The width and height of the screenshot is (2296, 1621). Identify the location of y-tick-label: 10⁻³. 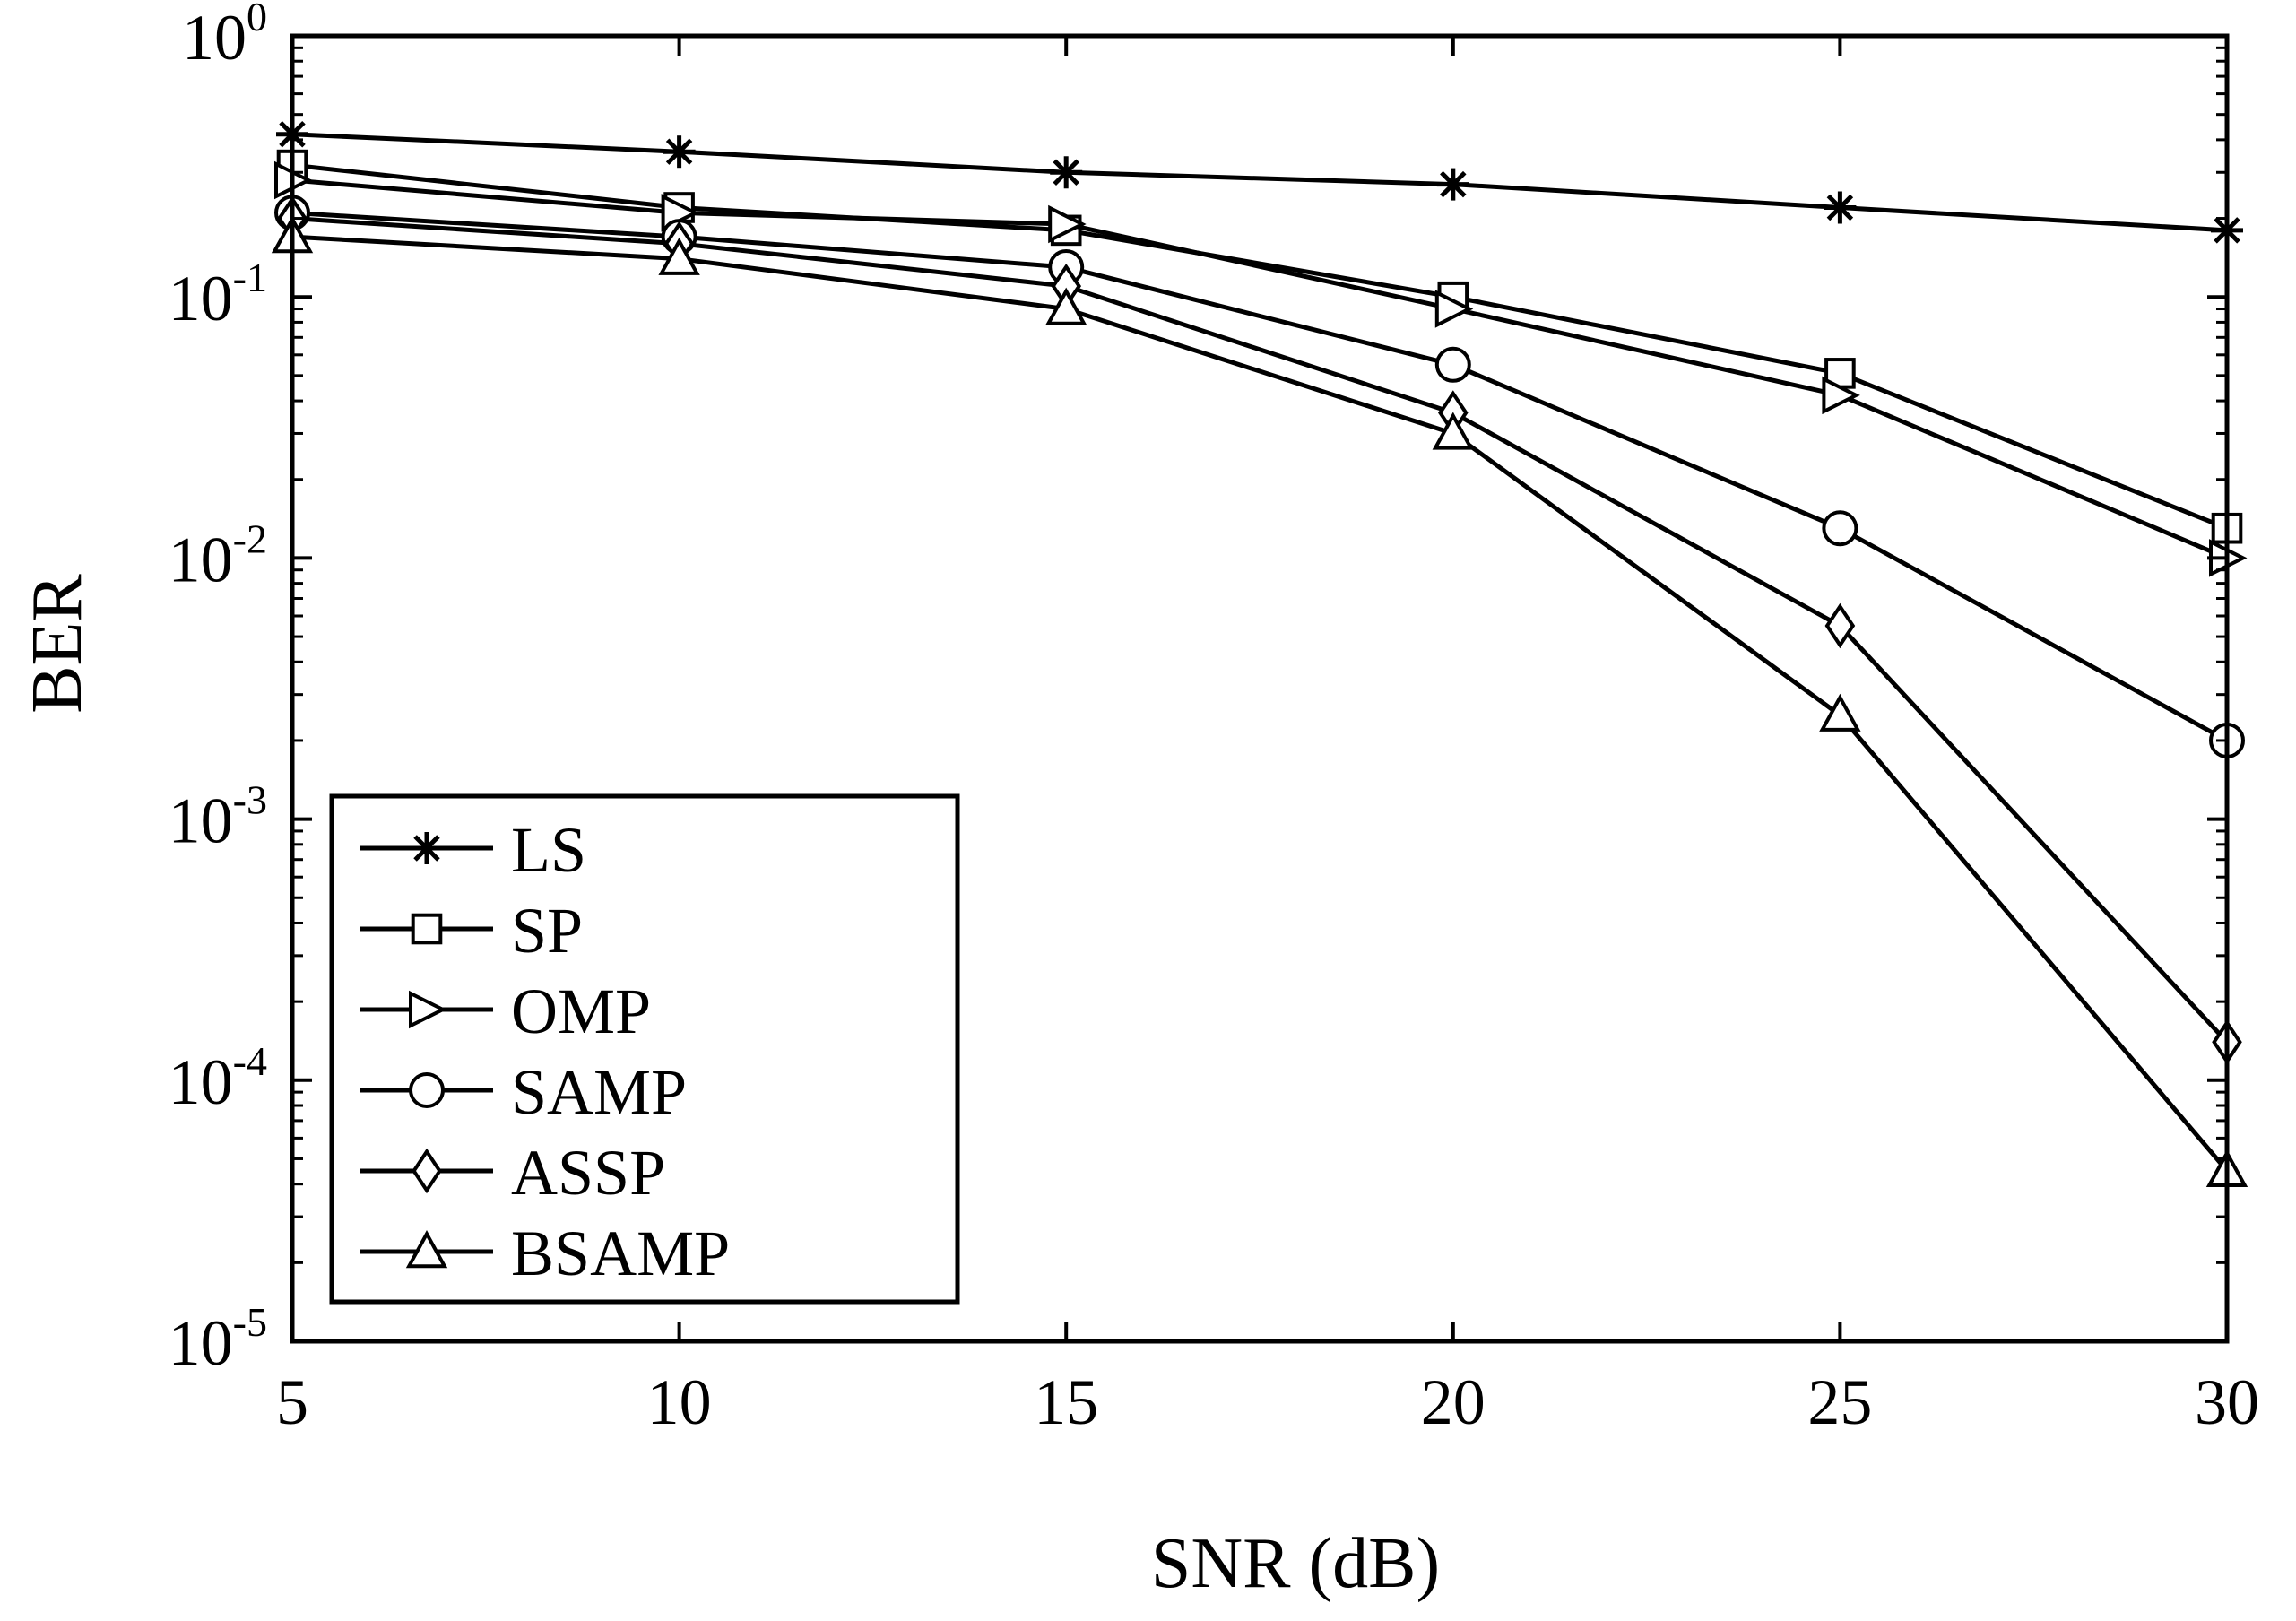
(218, 817).